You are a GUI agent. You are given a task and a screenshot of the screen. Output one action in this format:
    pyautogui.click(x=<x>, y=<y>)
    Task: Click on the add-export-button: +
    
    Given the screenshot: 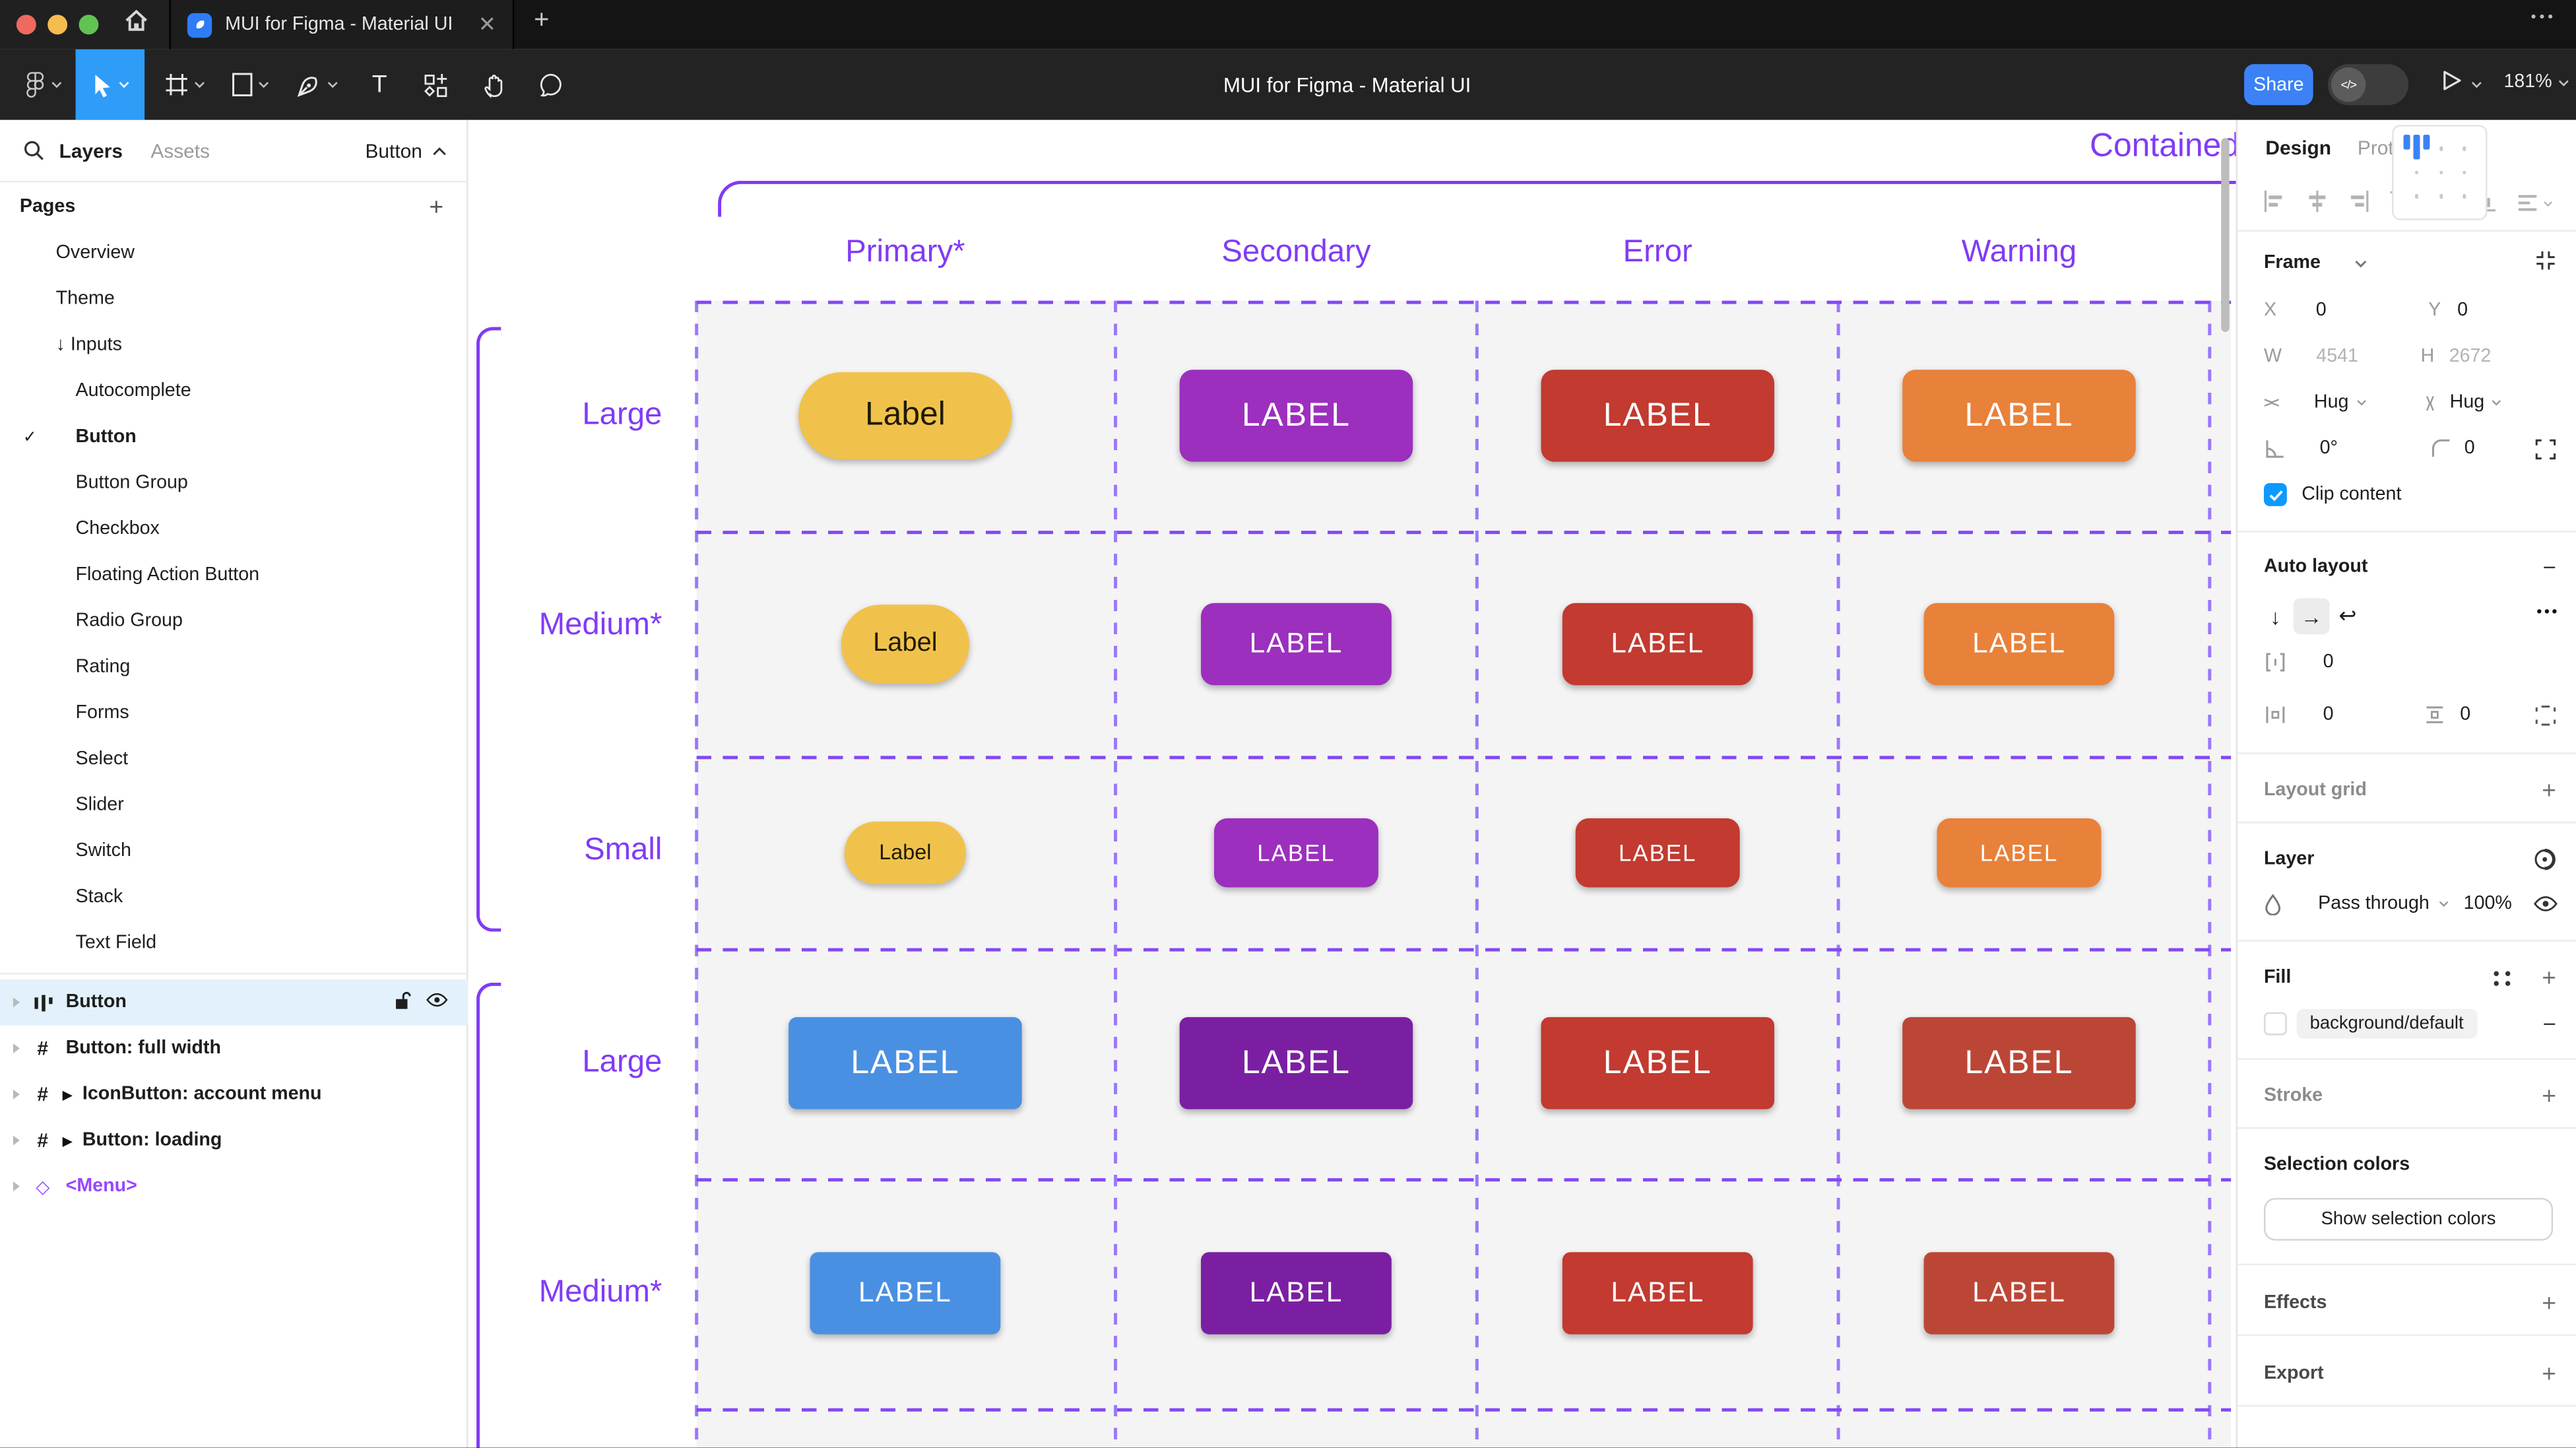 What is the action you would take?
    pyautogui.click(x=2549, y=1374)
    